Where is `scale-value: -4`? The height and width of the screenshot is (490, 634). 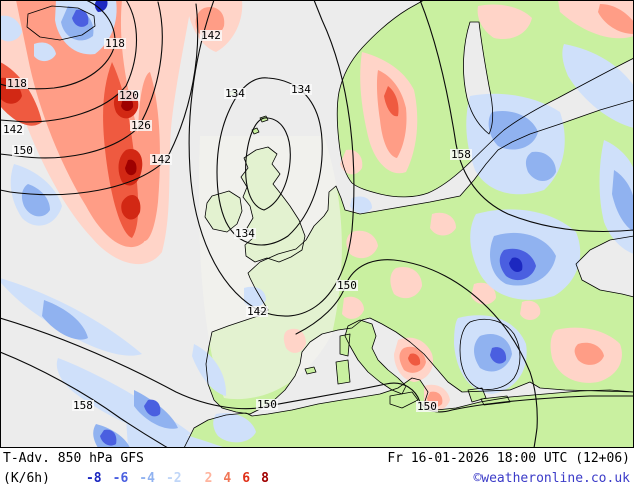
scale-value: -4 is located at coordinates (147, 478).